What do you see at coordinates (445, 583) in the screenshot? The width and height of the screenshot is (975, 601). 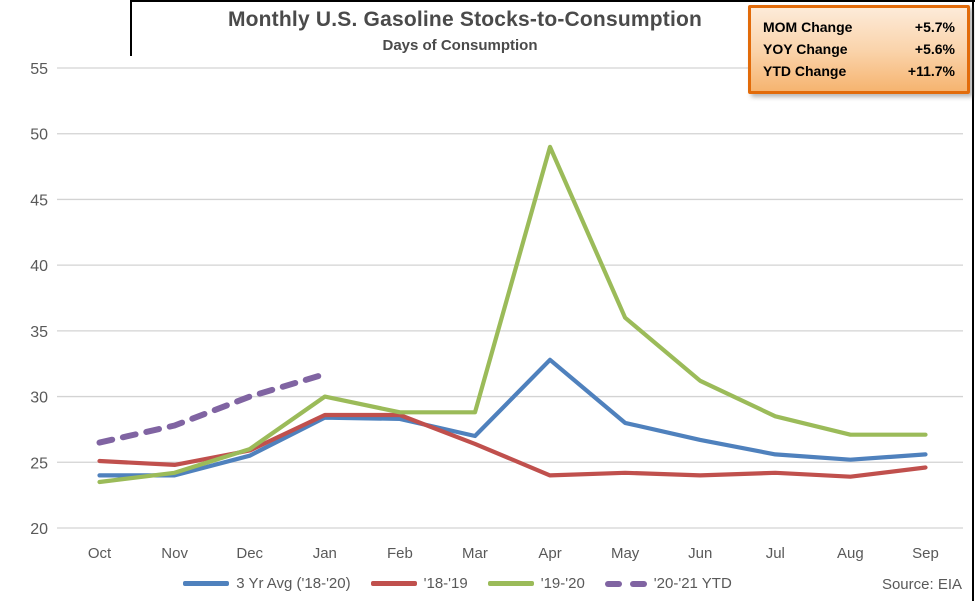 I see `legend-label: '18-'19` at bounding box center [445, 583].